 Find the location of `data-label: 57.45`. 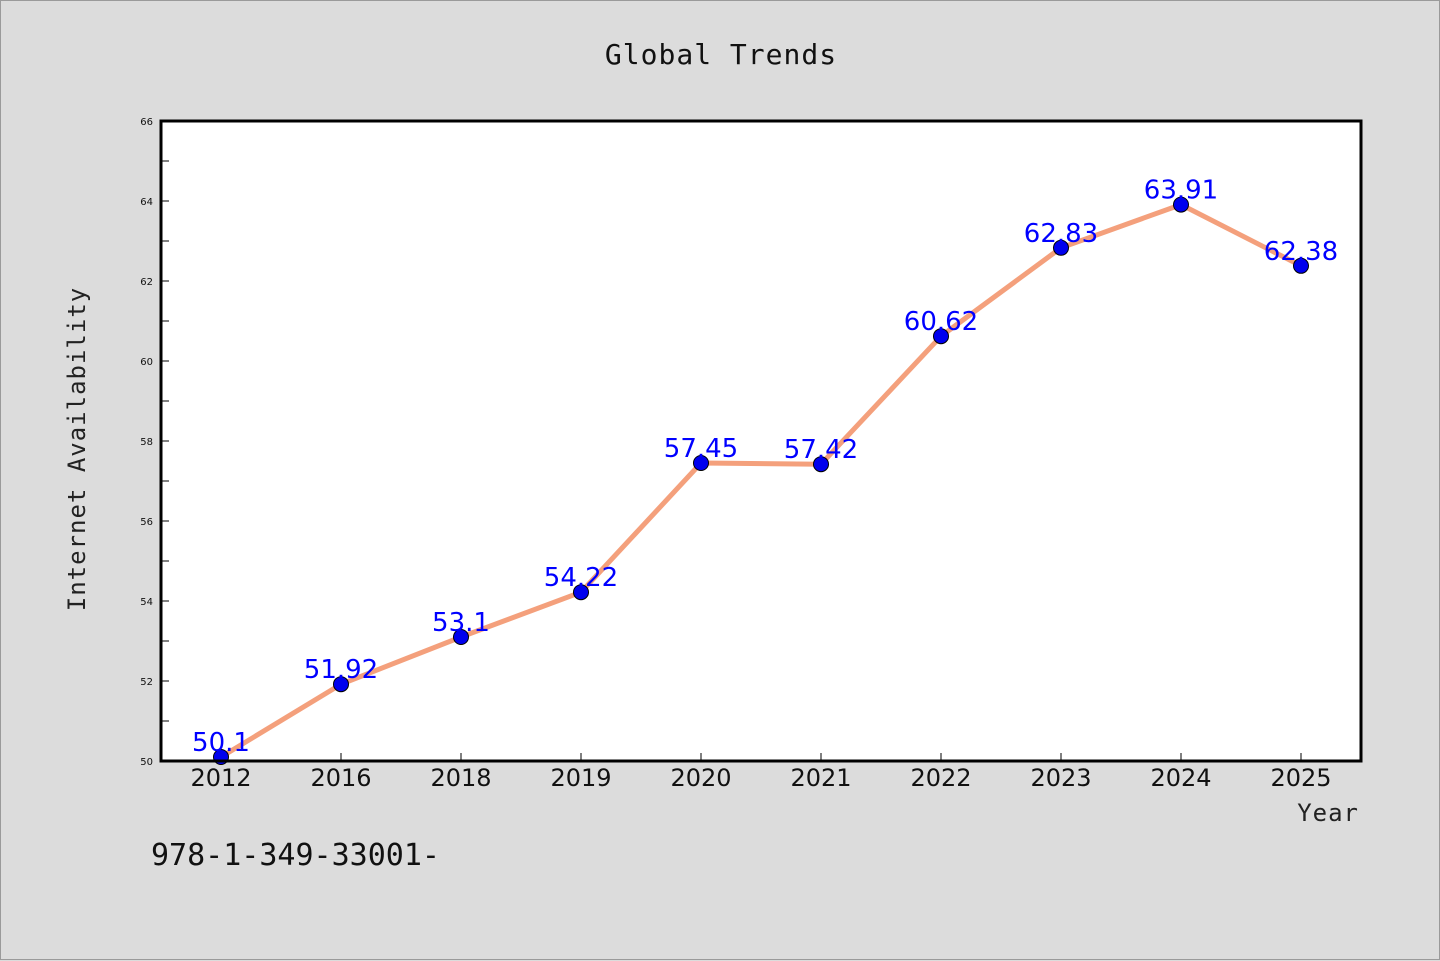

data-label: 57.45 is located at coordinates (701, 449).